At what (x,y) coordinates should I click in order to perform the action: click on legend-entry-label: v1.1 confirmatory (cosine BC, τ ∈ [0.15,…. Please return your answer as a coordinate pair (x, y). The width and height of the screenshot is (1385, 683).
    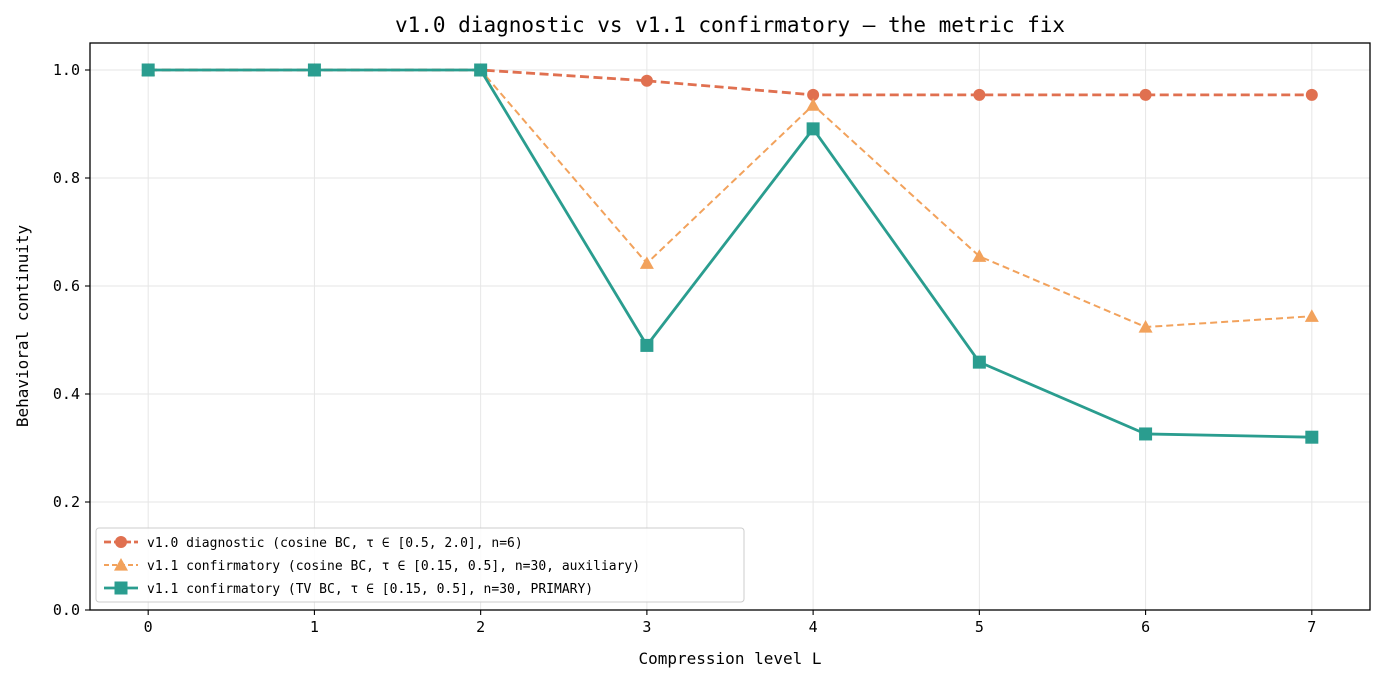
    Looking at the image, I should click on (393, 566).